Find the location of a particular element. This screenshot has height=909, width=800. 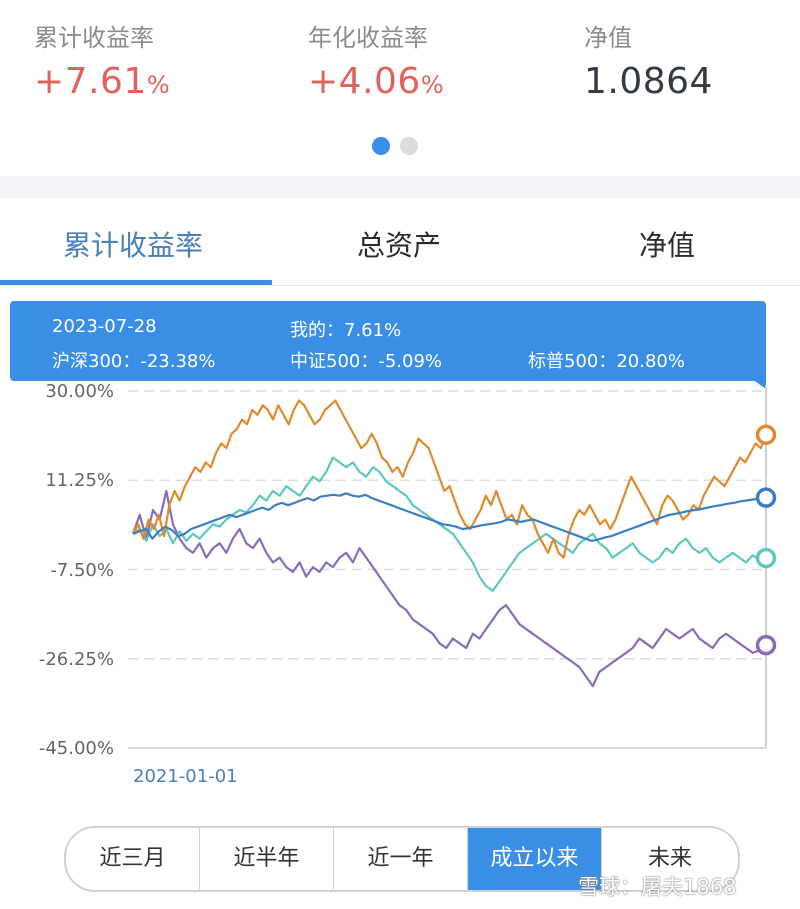

stat-label: 年化收益率 is located at coordinates (368, 38).